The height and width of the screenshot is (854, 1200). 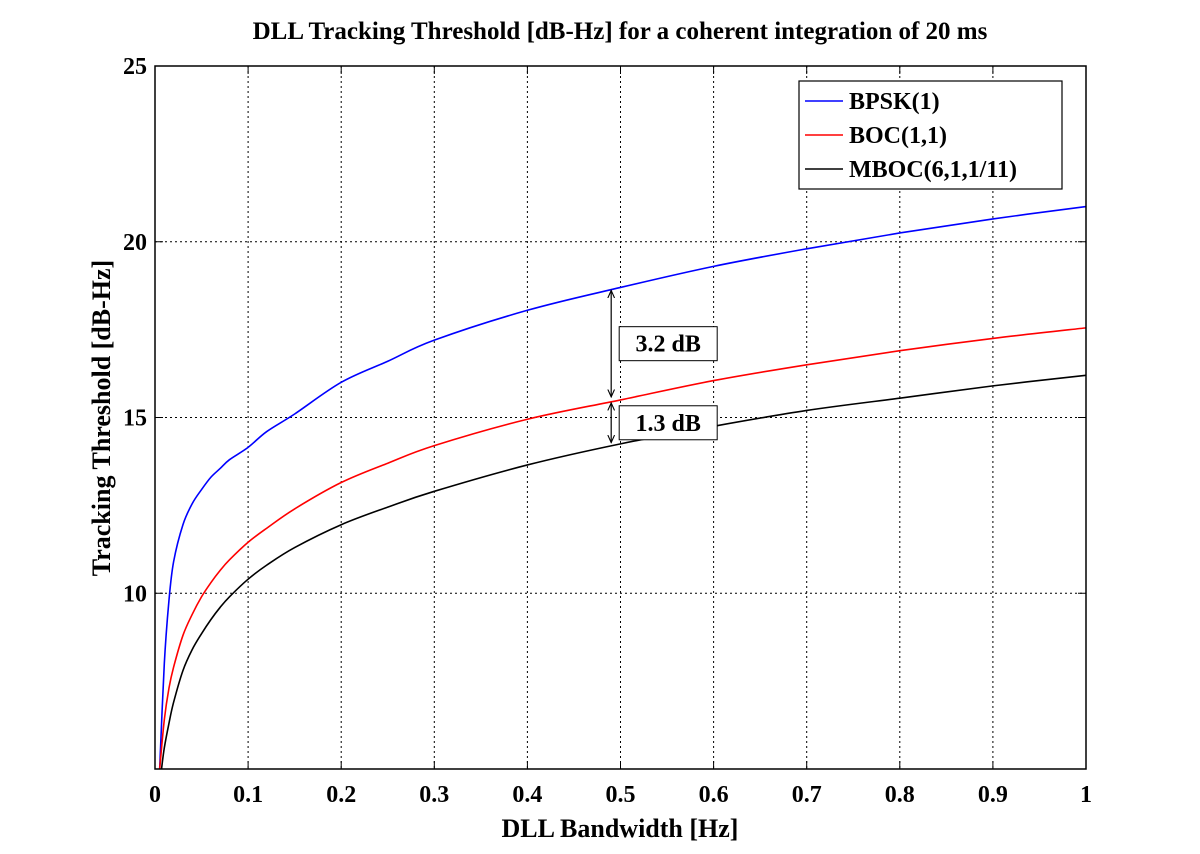 I want to click on x-tick-label: 0.2, so click(x=341, y=795).